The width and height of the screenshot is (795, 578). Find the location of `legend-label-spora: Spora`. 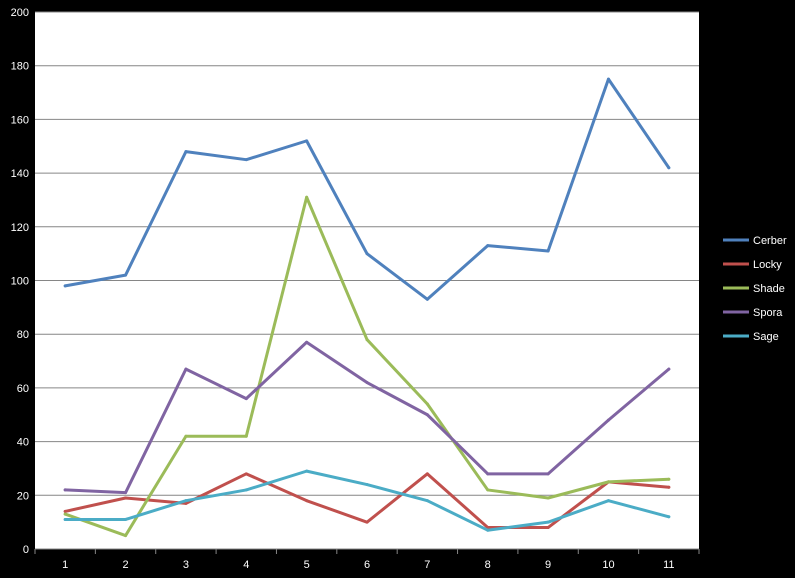

legend-label-spora: Spora is located at coordinates (768, 313).